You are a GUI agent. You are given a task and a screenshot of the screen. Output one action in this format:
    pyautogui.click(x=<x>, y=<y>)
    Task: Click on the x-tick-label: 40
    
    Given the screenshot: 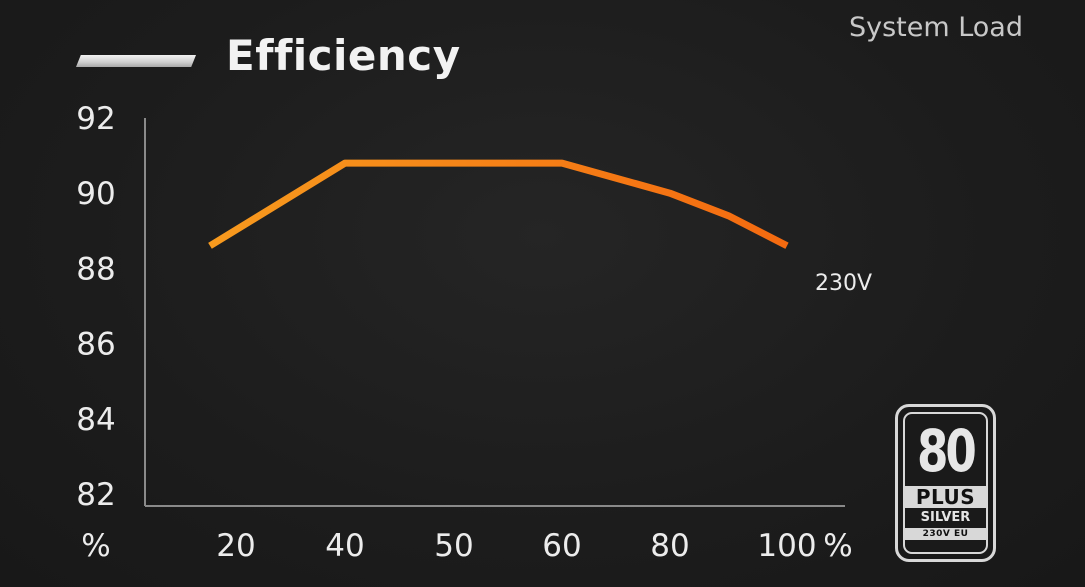 What is the action you would take?
    pyautogui.click(x=344, y=546)
    